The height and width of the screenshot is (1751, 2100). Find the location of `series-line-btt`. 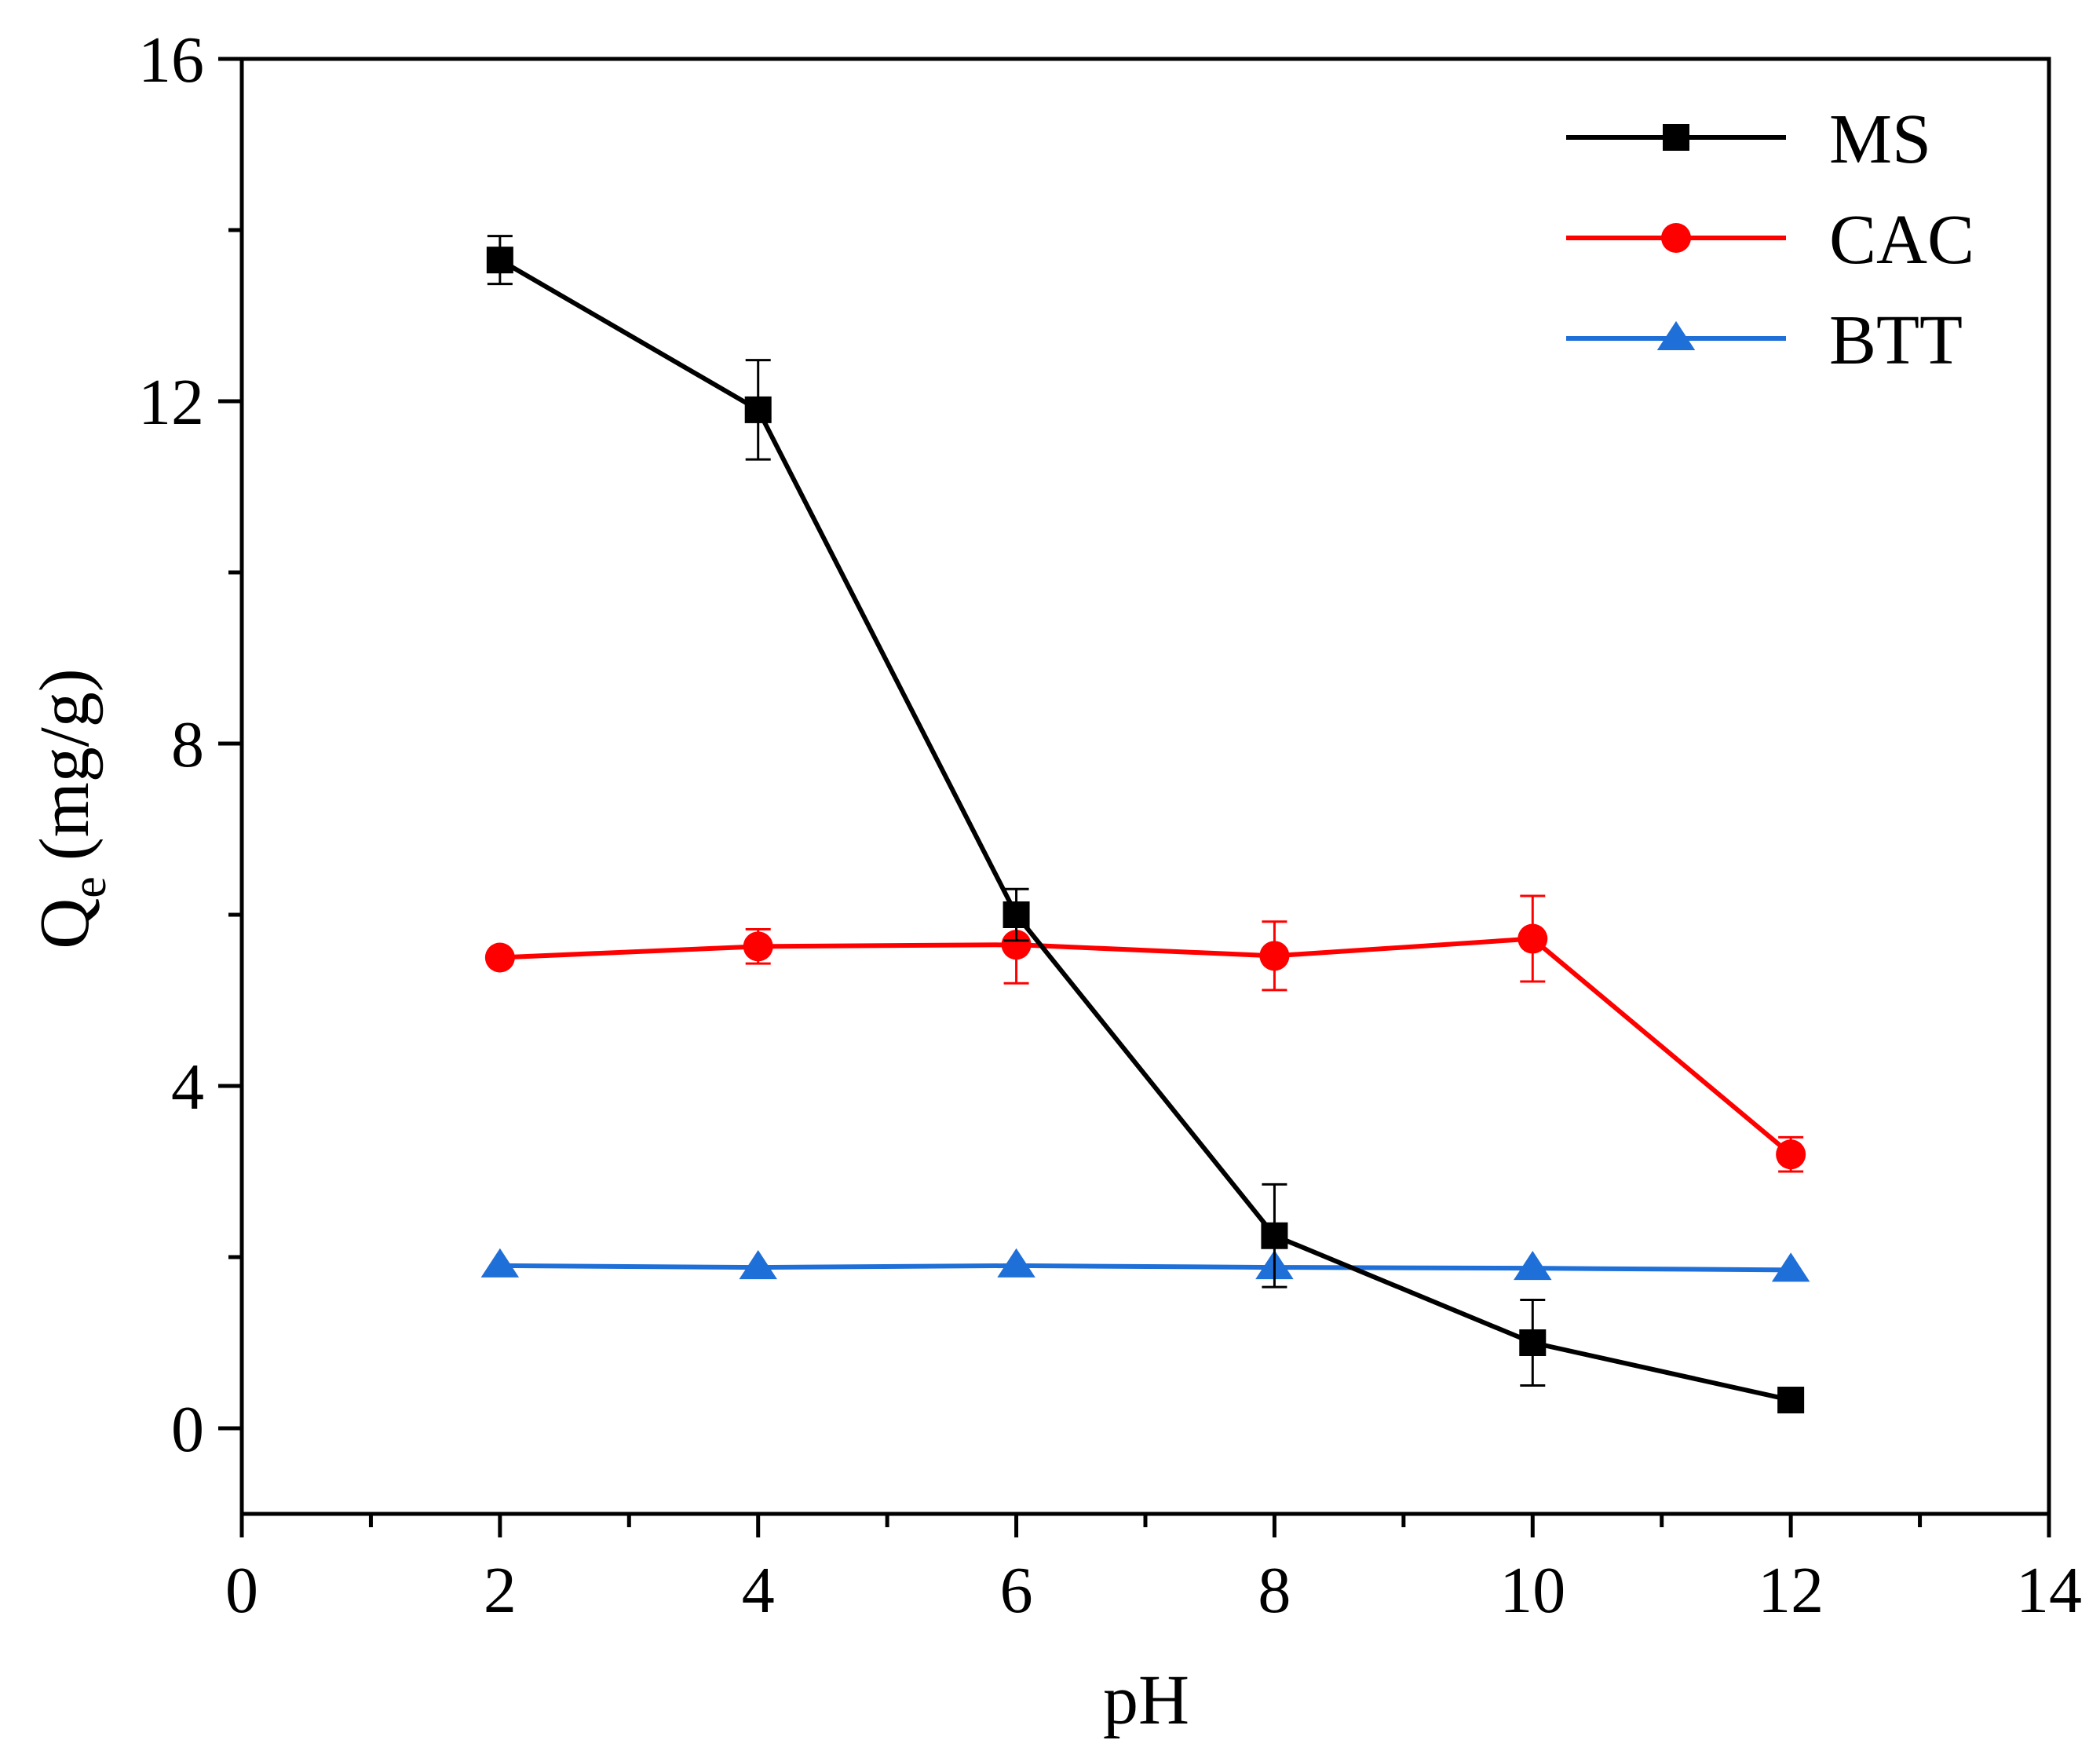

series-line-btt is located at coordinates (1145, 1268).